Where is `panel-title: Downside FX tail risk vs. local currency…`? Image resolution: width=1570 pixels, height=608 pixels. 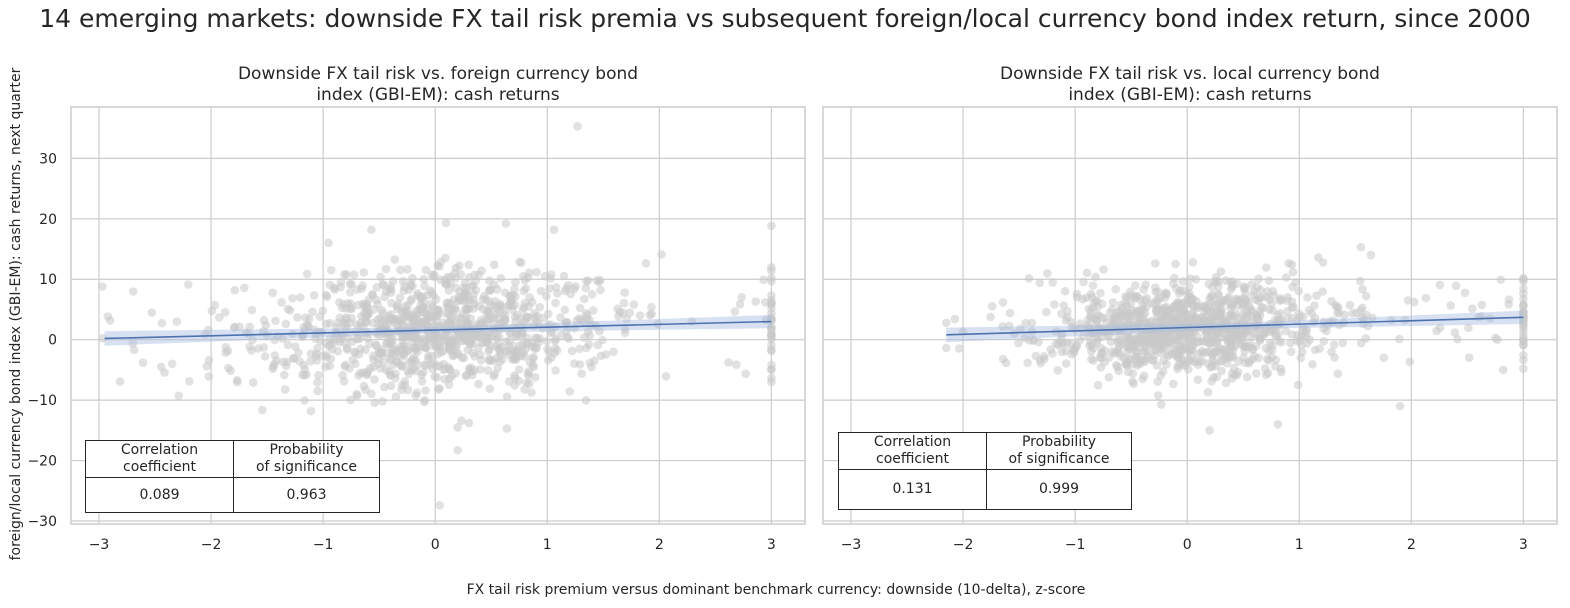 panel-title: Downside FX tail risk vs. local currency… is located at coordinates (1190, 74).